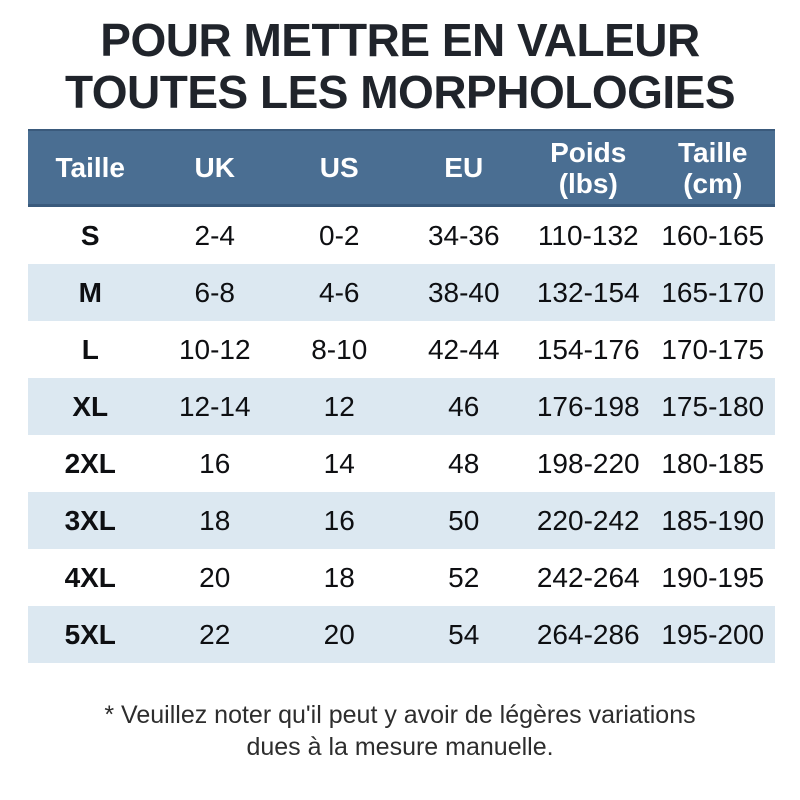 Image resolution: width=800 pixels, height=800 pixels. Describe the element at coordinates (90, 520) in the screenshot. I see `cell-size: 3XL` at that location.